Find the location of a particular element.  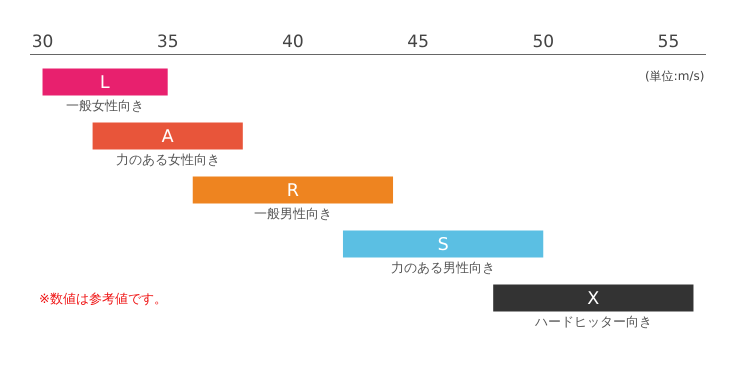

x-tick-label: 35 is located at coordinates (167, 42).